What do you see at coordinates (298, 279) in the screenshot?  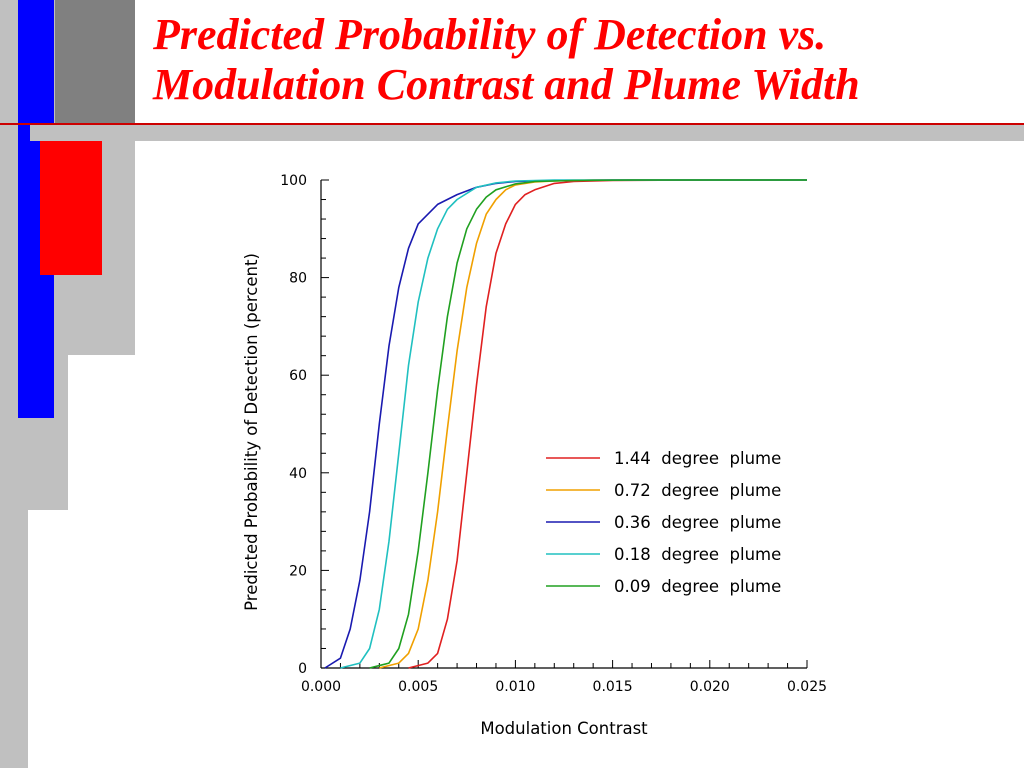 I see `y-tick-label: 80` at bounding box center [298, 279].